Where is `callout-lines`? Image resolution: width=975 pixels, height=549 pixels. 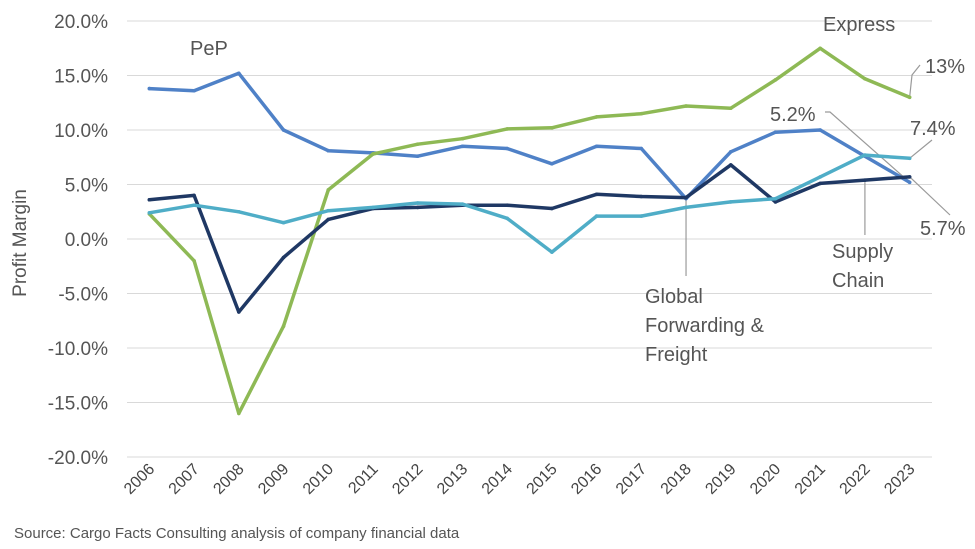 callout-lines is located at coordinates (818, 170).